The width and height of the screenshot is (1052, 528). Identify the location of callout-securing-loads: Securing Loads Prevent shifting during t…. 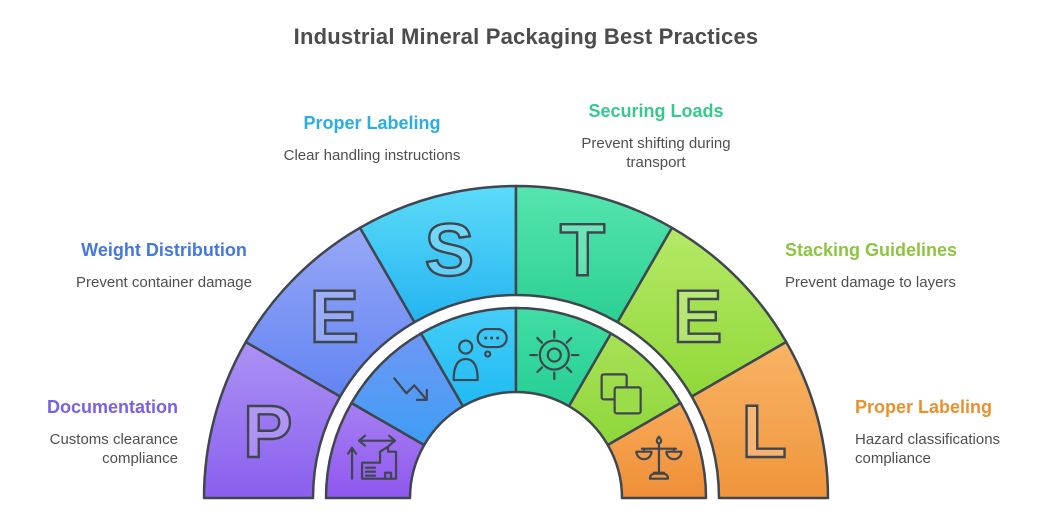
(656, 136).